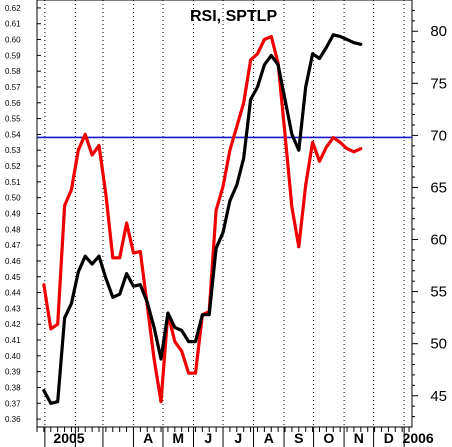 Image resolution: width=452 pixels, height=447 pixels. Describe the element at coordinates (13, 245) in the screenshot. I see `left-tick-label: 0.47` at that location.